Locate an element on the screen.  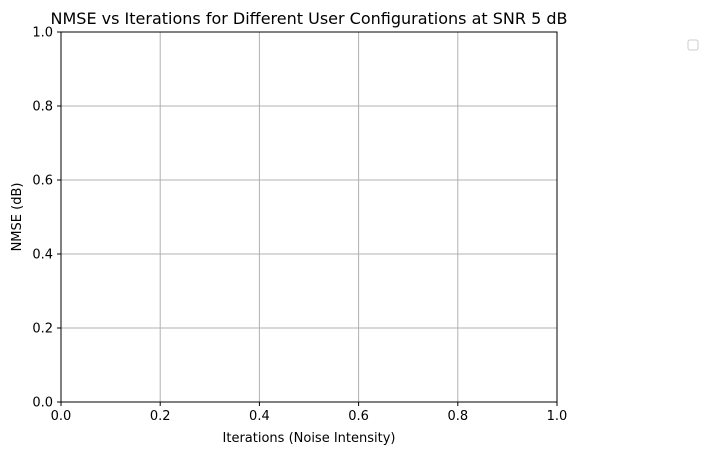
x-tick-label: 0.8 is located at coordinates (457, 416).